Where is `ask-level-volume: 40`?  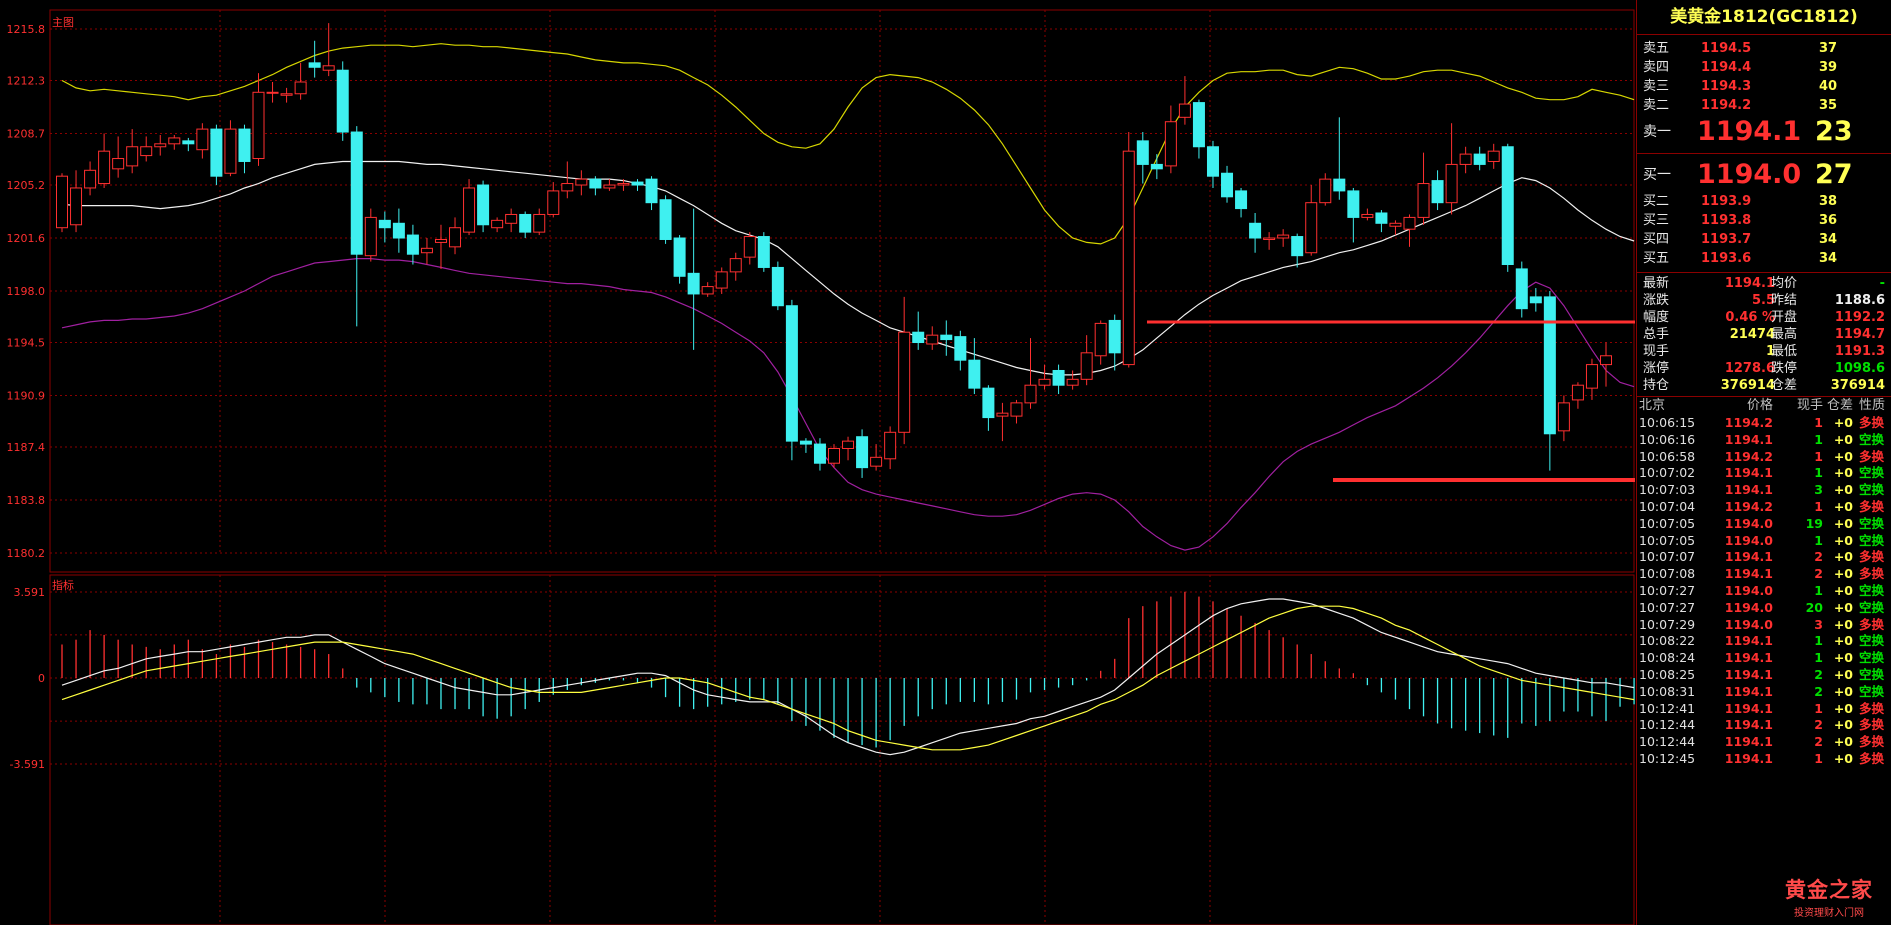
ask-level-volume: 40 is located at coordinates (1828, 86).